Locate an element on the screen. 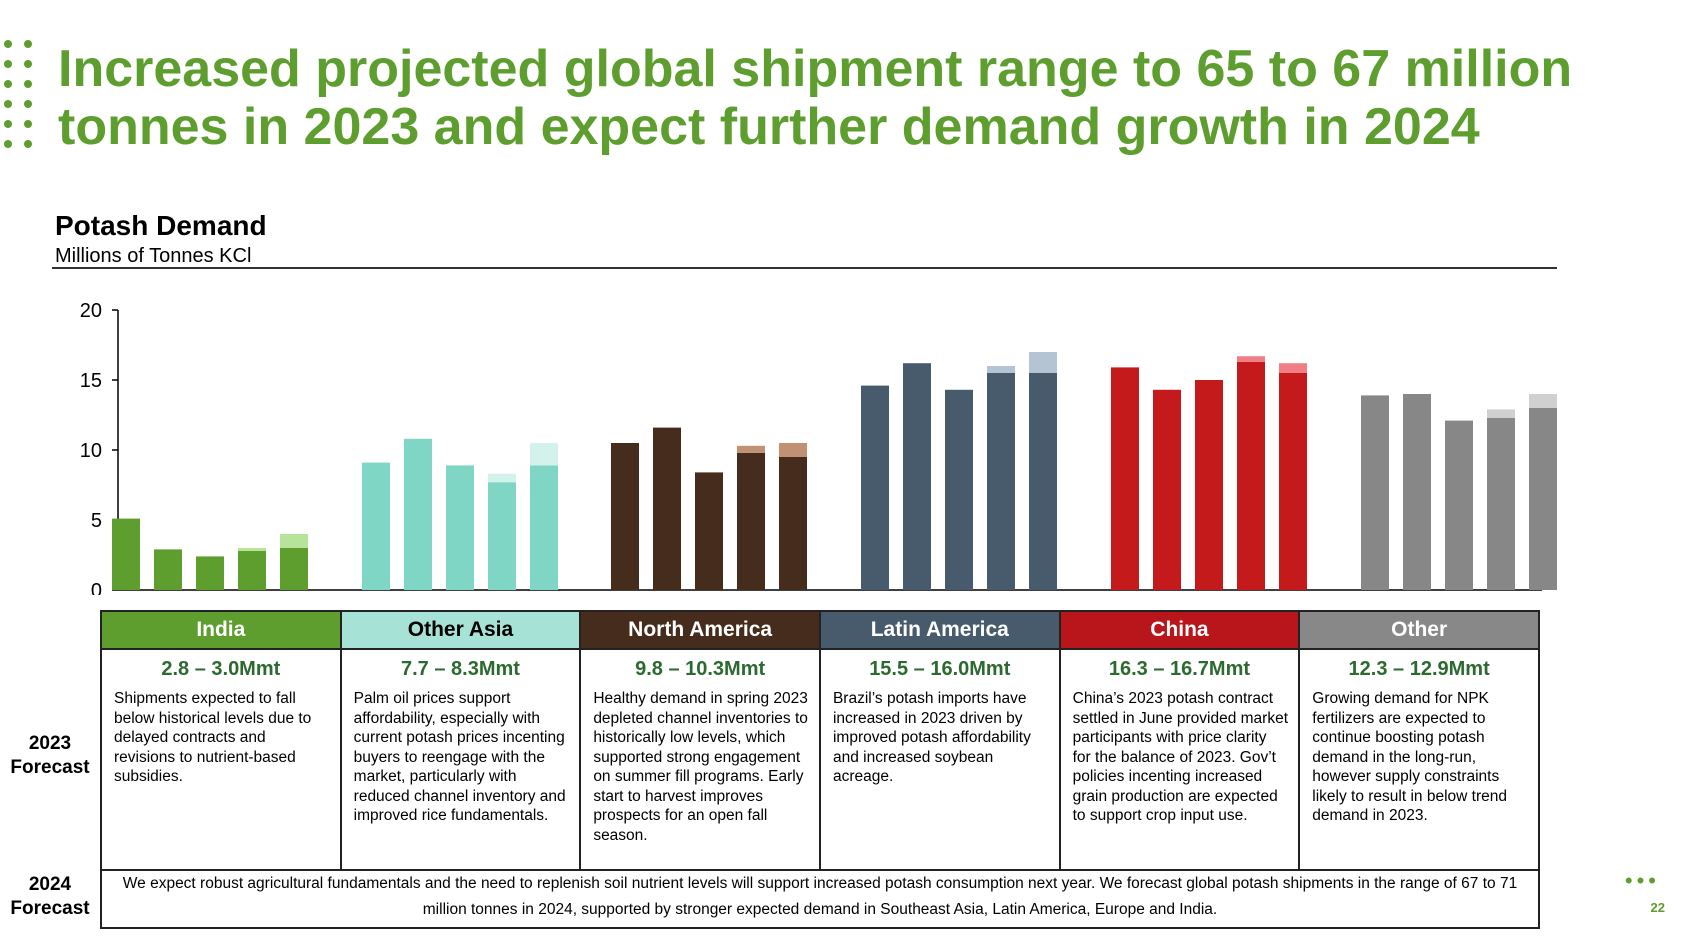  y-tick-label: 0 is located at coordinates (96, 587).